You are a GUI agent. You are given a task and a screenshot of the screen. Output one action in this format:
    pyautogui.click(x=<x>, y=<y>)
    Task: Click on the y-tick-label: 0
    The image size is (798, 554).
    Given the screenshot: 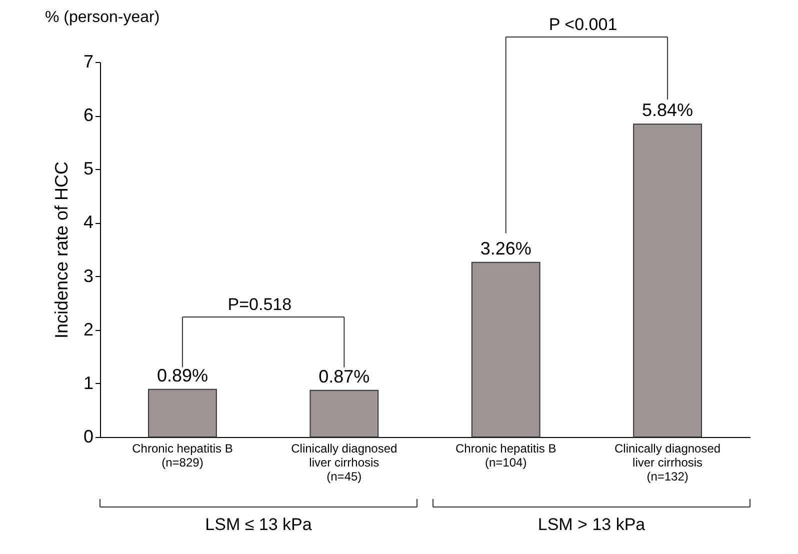 What is the action you would take?
    pyautogui.click(x=88, y=436)
    